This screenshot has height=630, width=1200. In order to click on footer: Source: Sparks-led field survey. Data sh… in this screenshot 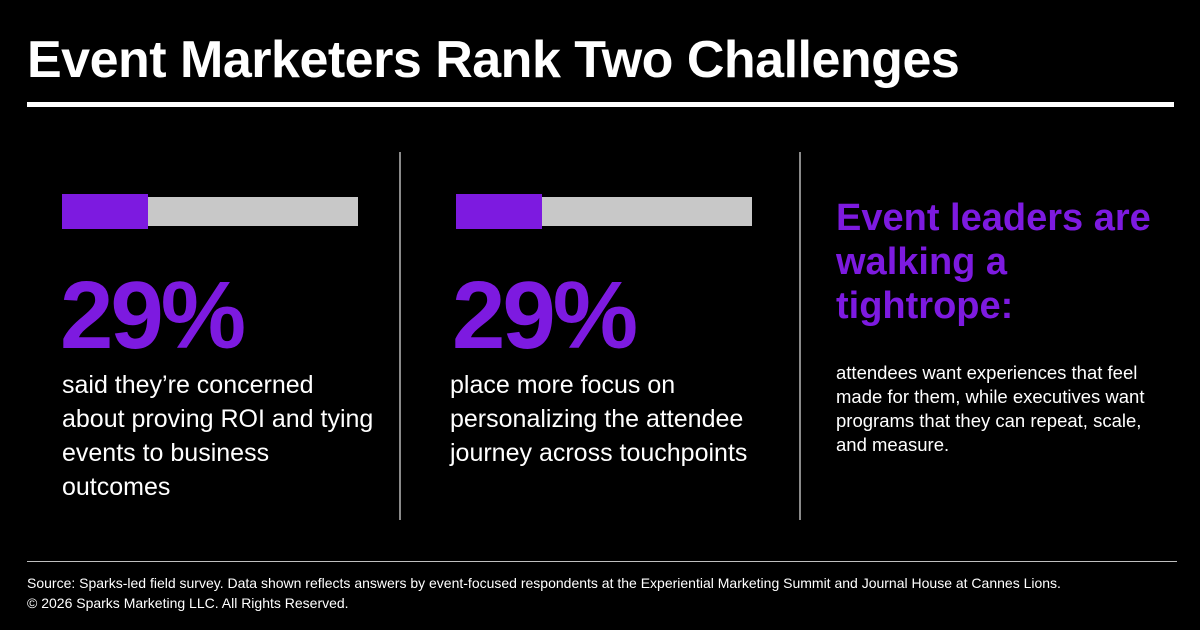, I will do `click(544, 593)`.